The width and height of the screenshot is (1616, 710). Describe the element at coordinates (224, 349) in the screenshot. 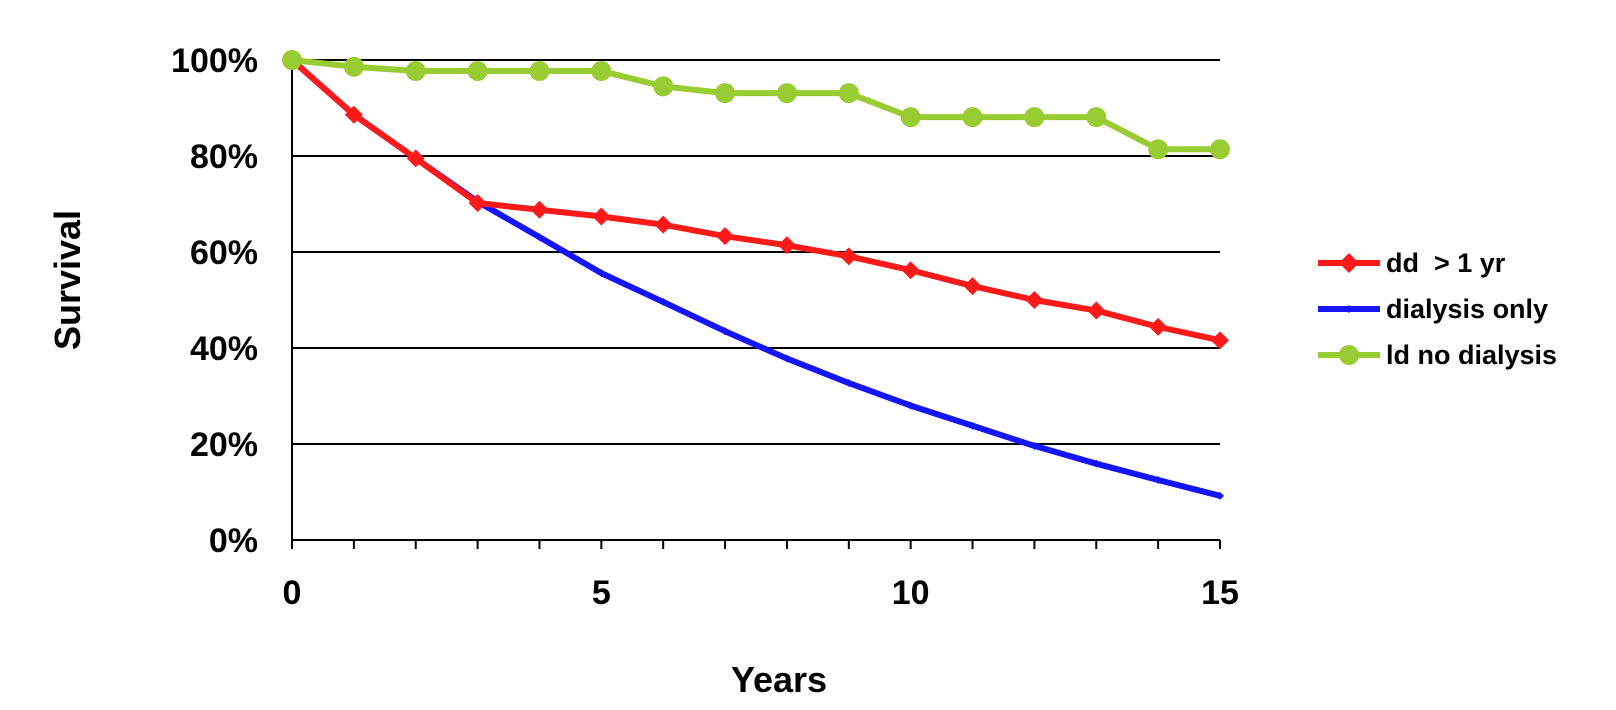

I see `y-tick-label: 40%` at that location.